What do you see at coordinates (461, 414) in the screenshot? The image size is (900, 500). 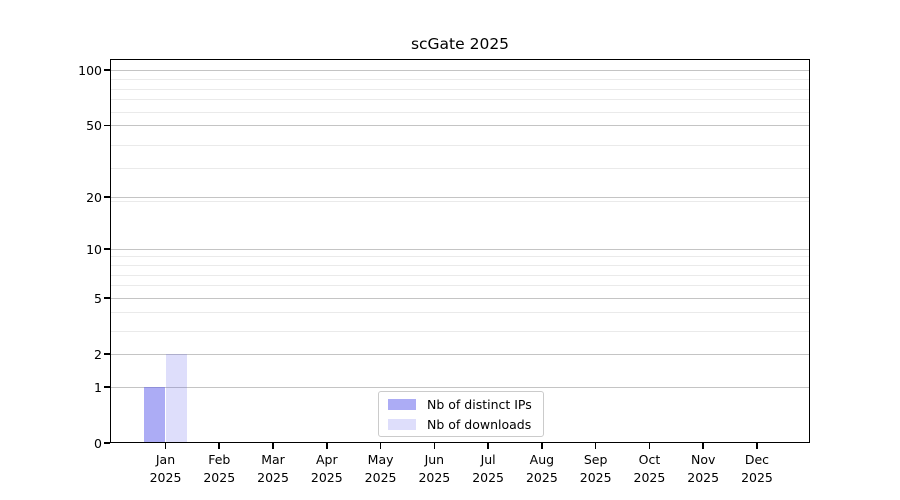 I see `legend: Nb of distinct IPs Nb of downloads` at bounding box center [461, 414].